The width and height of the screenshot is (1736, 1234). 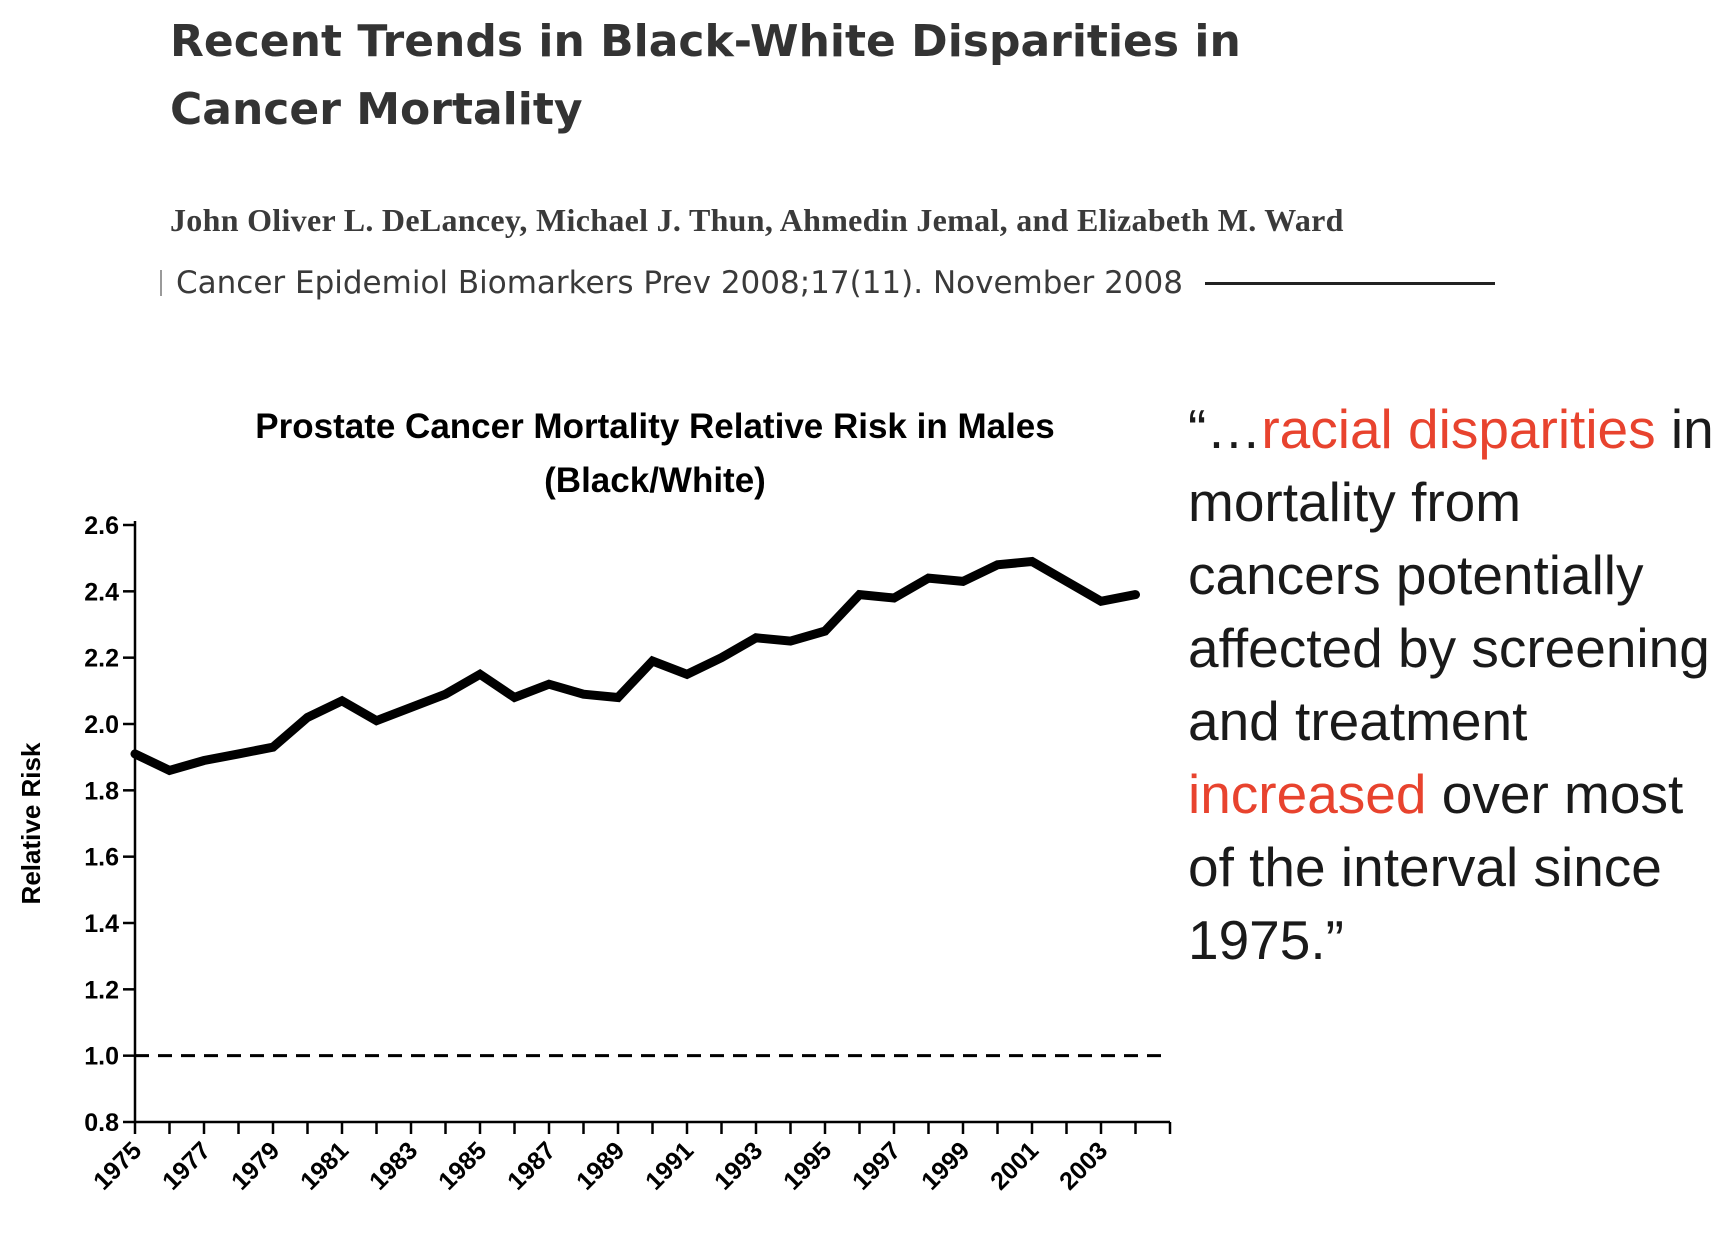 What do you see at coordinates (31, 823) in the screenshot?
I see `y-axis-label: Relative Risk` at bounding box center [31, 823].